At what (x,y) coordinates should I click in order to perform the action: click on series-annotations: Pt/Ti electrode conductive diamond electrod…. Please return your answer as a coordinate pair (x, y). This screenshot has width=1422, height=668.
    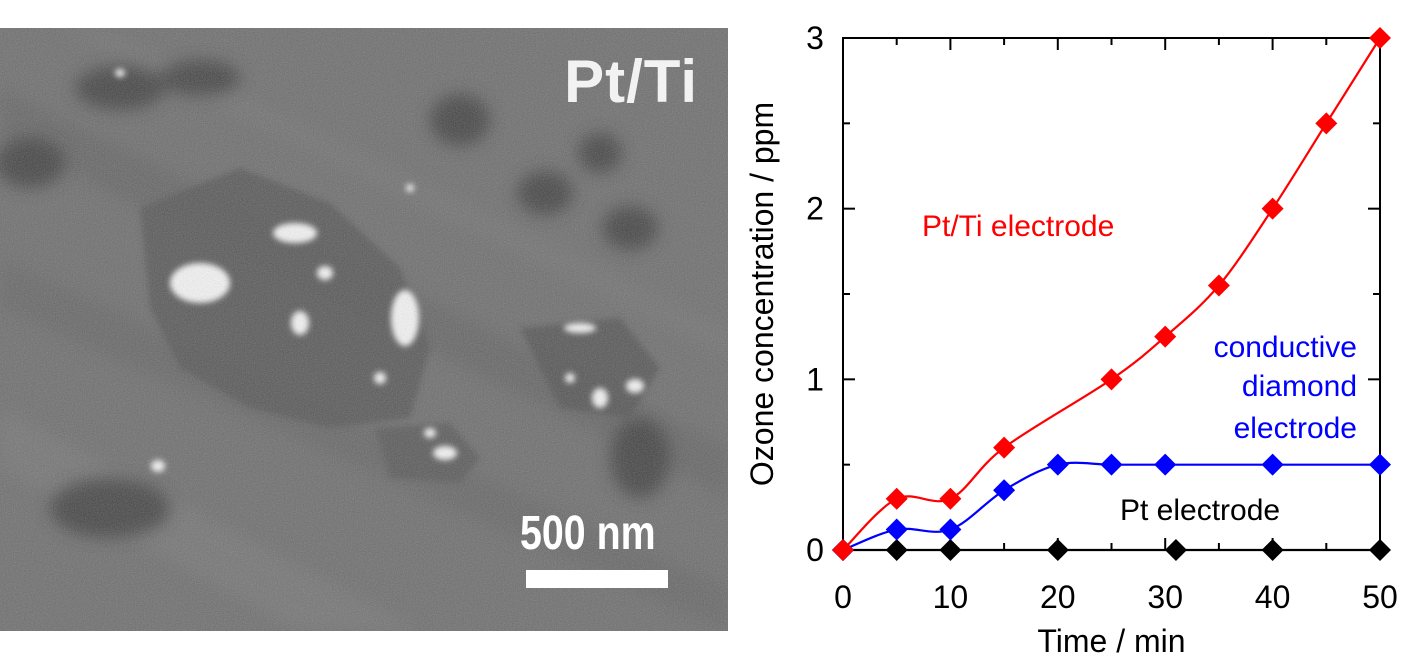
    Looking at the image, I should click on (1139, 368).